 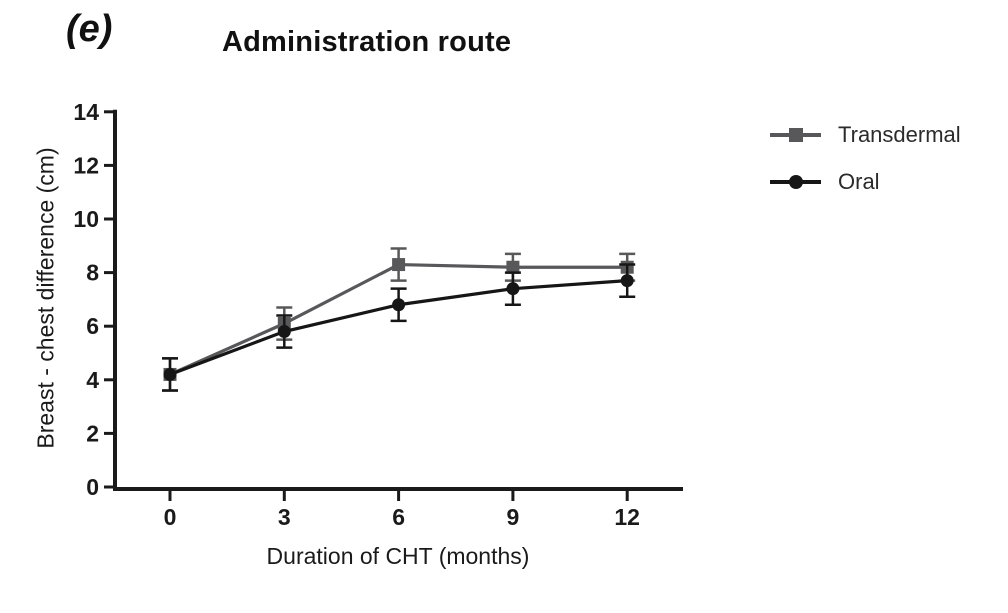 I want to click on y-tick-label: 2, so click(x=92, y=433).